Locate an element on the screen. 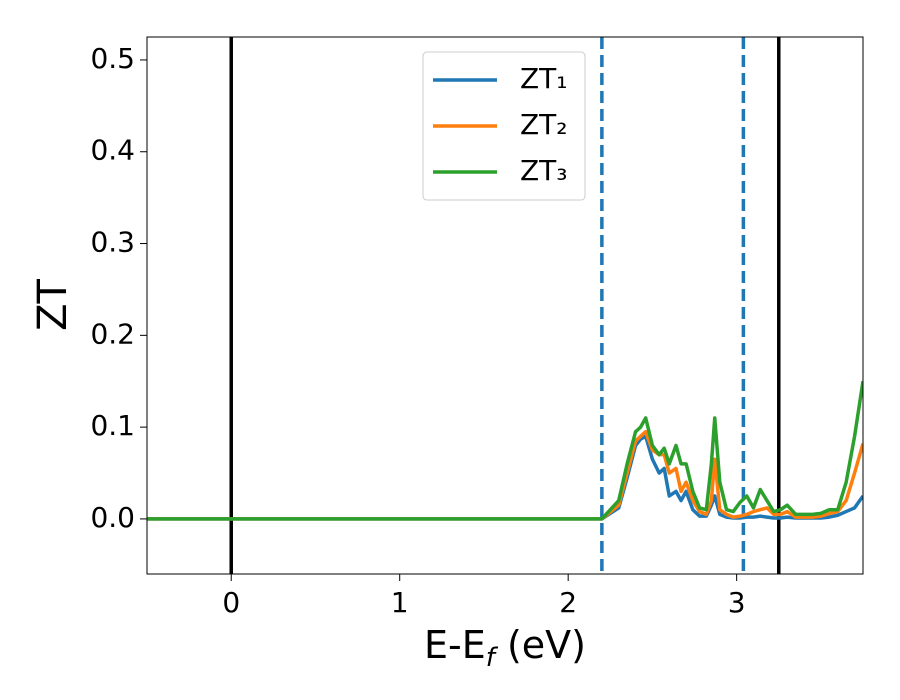  series-line is located at coordinates (505, 475).